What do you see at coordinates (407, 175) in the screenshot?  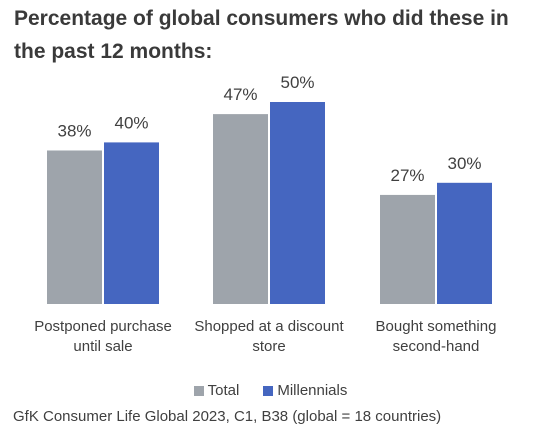 I see `data-label-total-3: 27%` at bounding box center [407, 175].